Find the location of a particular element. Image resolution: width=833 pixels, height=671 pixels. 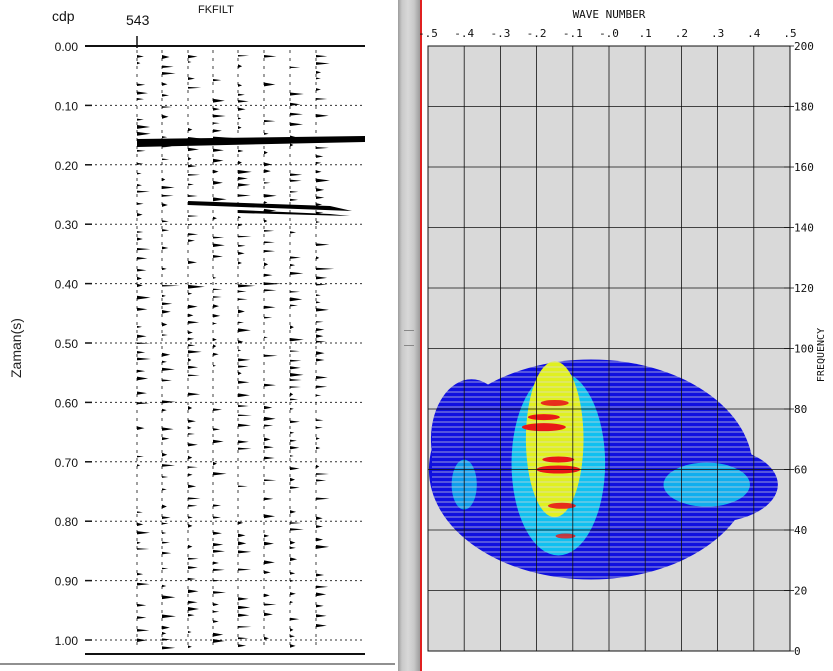

x-tick-label: -.0 is located at coordinates (609, 33).